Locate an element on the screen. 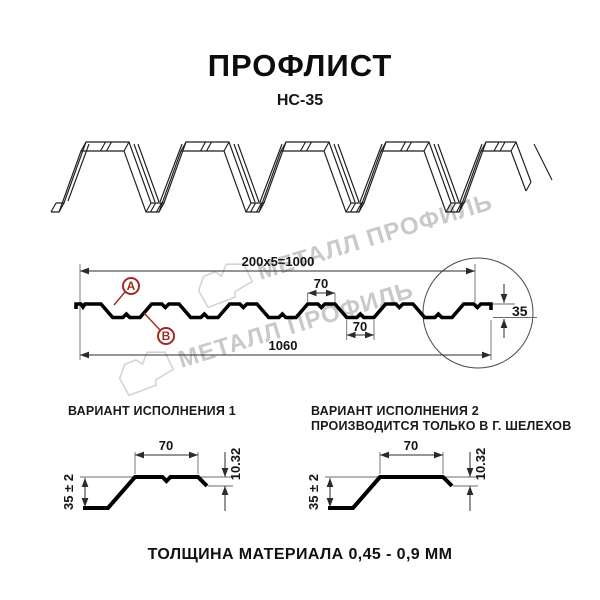  v1-dim-35-label: 35 ± 2 is located at coordinates (68, 492).